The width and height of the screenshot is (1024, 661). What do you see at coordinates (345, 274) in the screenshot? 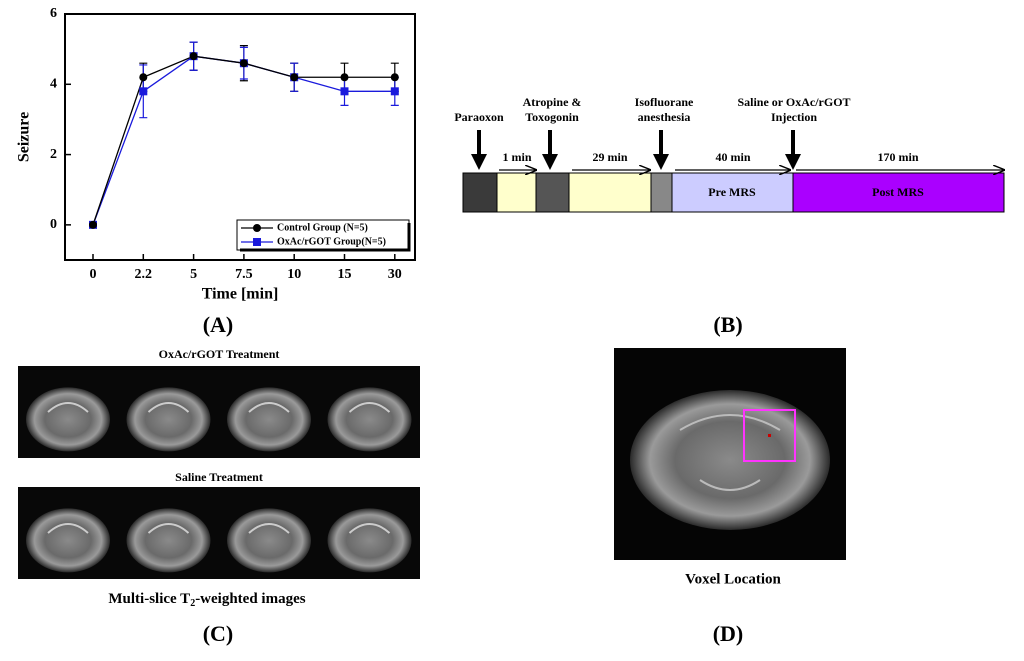
I see `x-tick-label: 15` at bounding box center [345, 274].